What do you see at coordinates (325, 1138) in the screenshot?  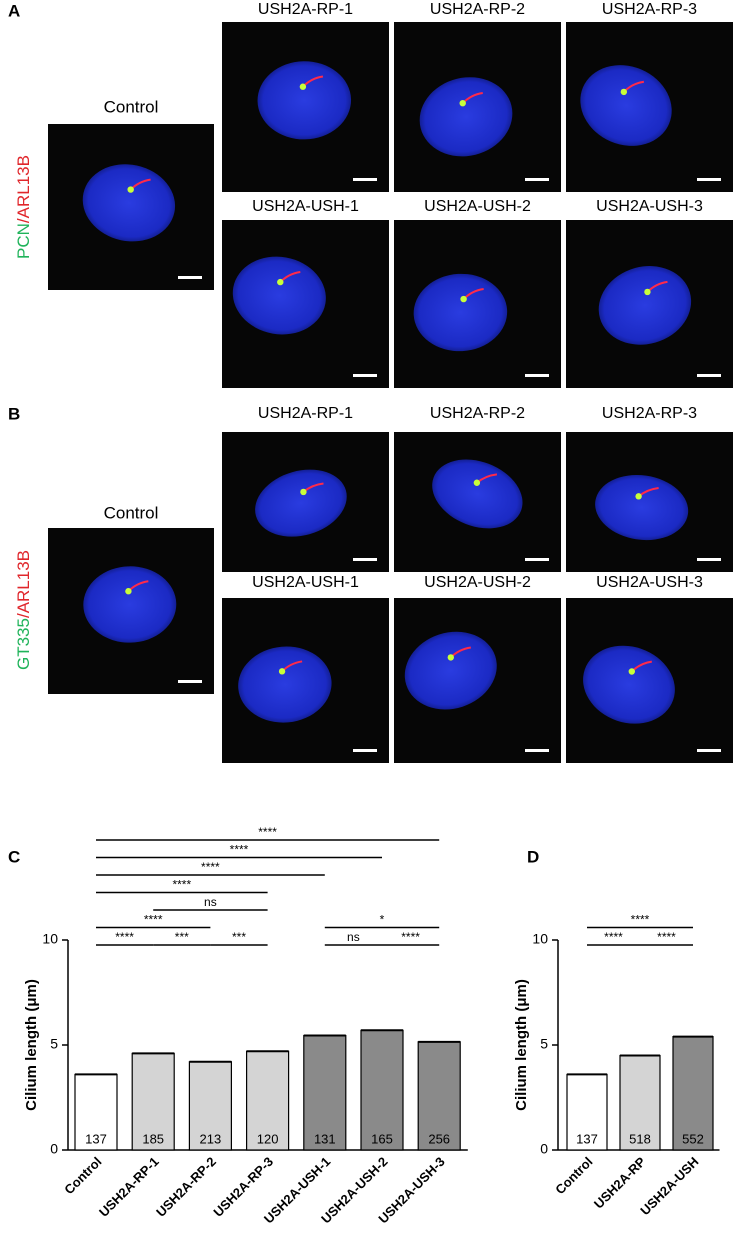 I see `n-label: 131` at bounding box center [325, 1138].